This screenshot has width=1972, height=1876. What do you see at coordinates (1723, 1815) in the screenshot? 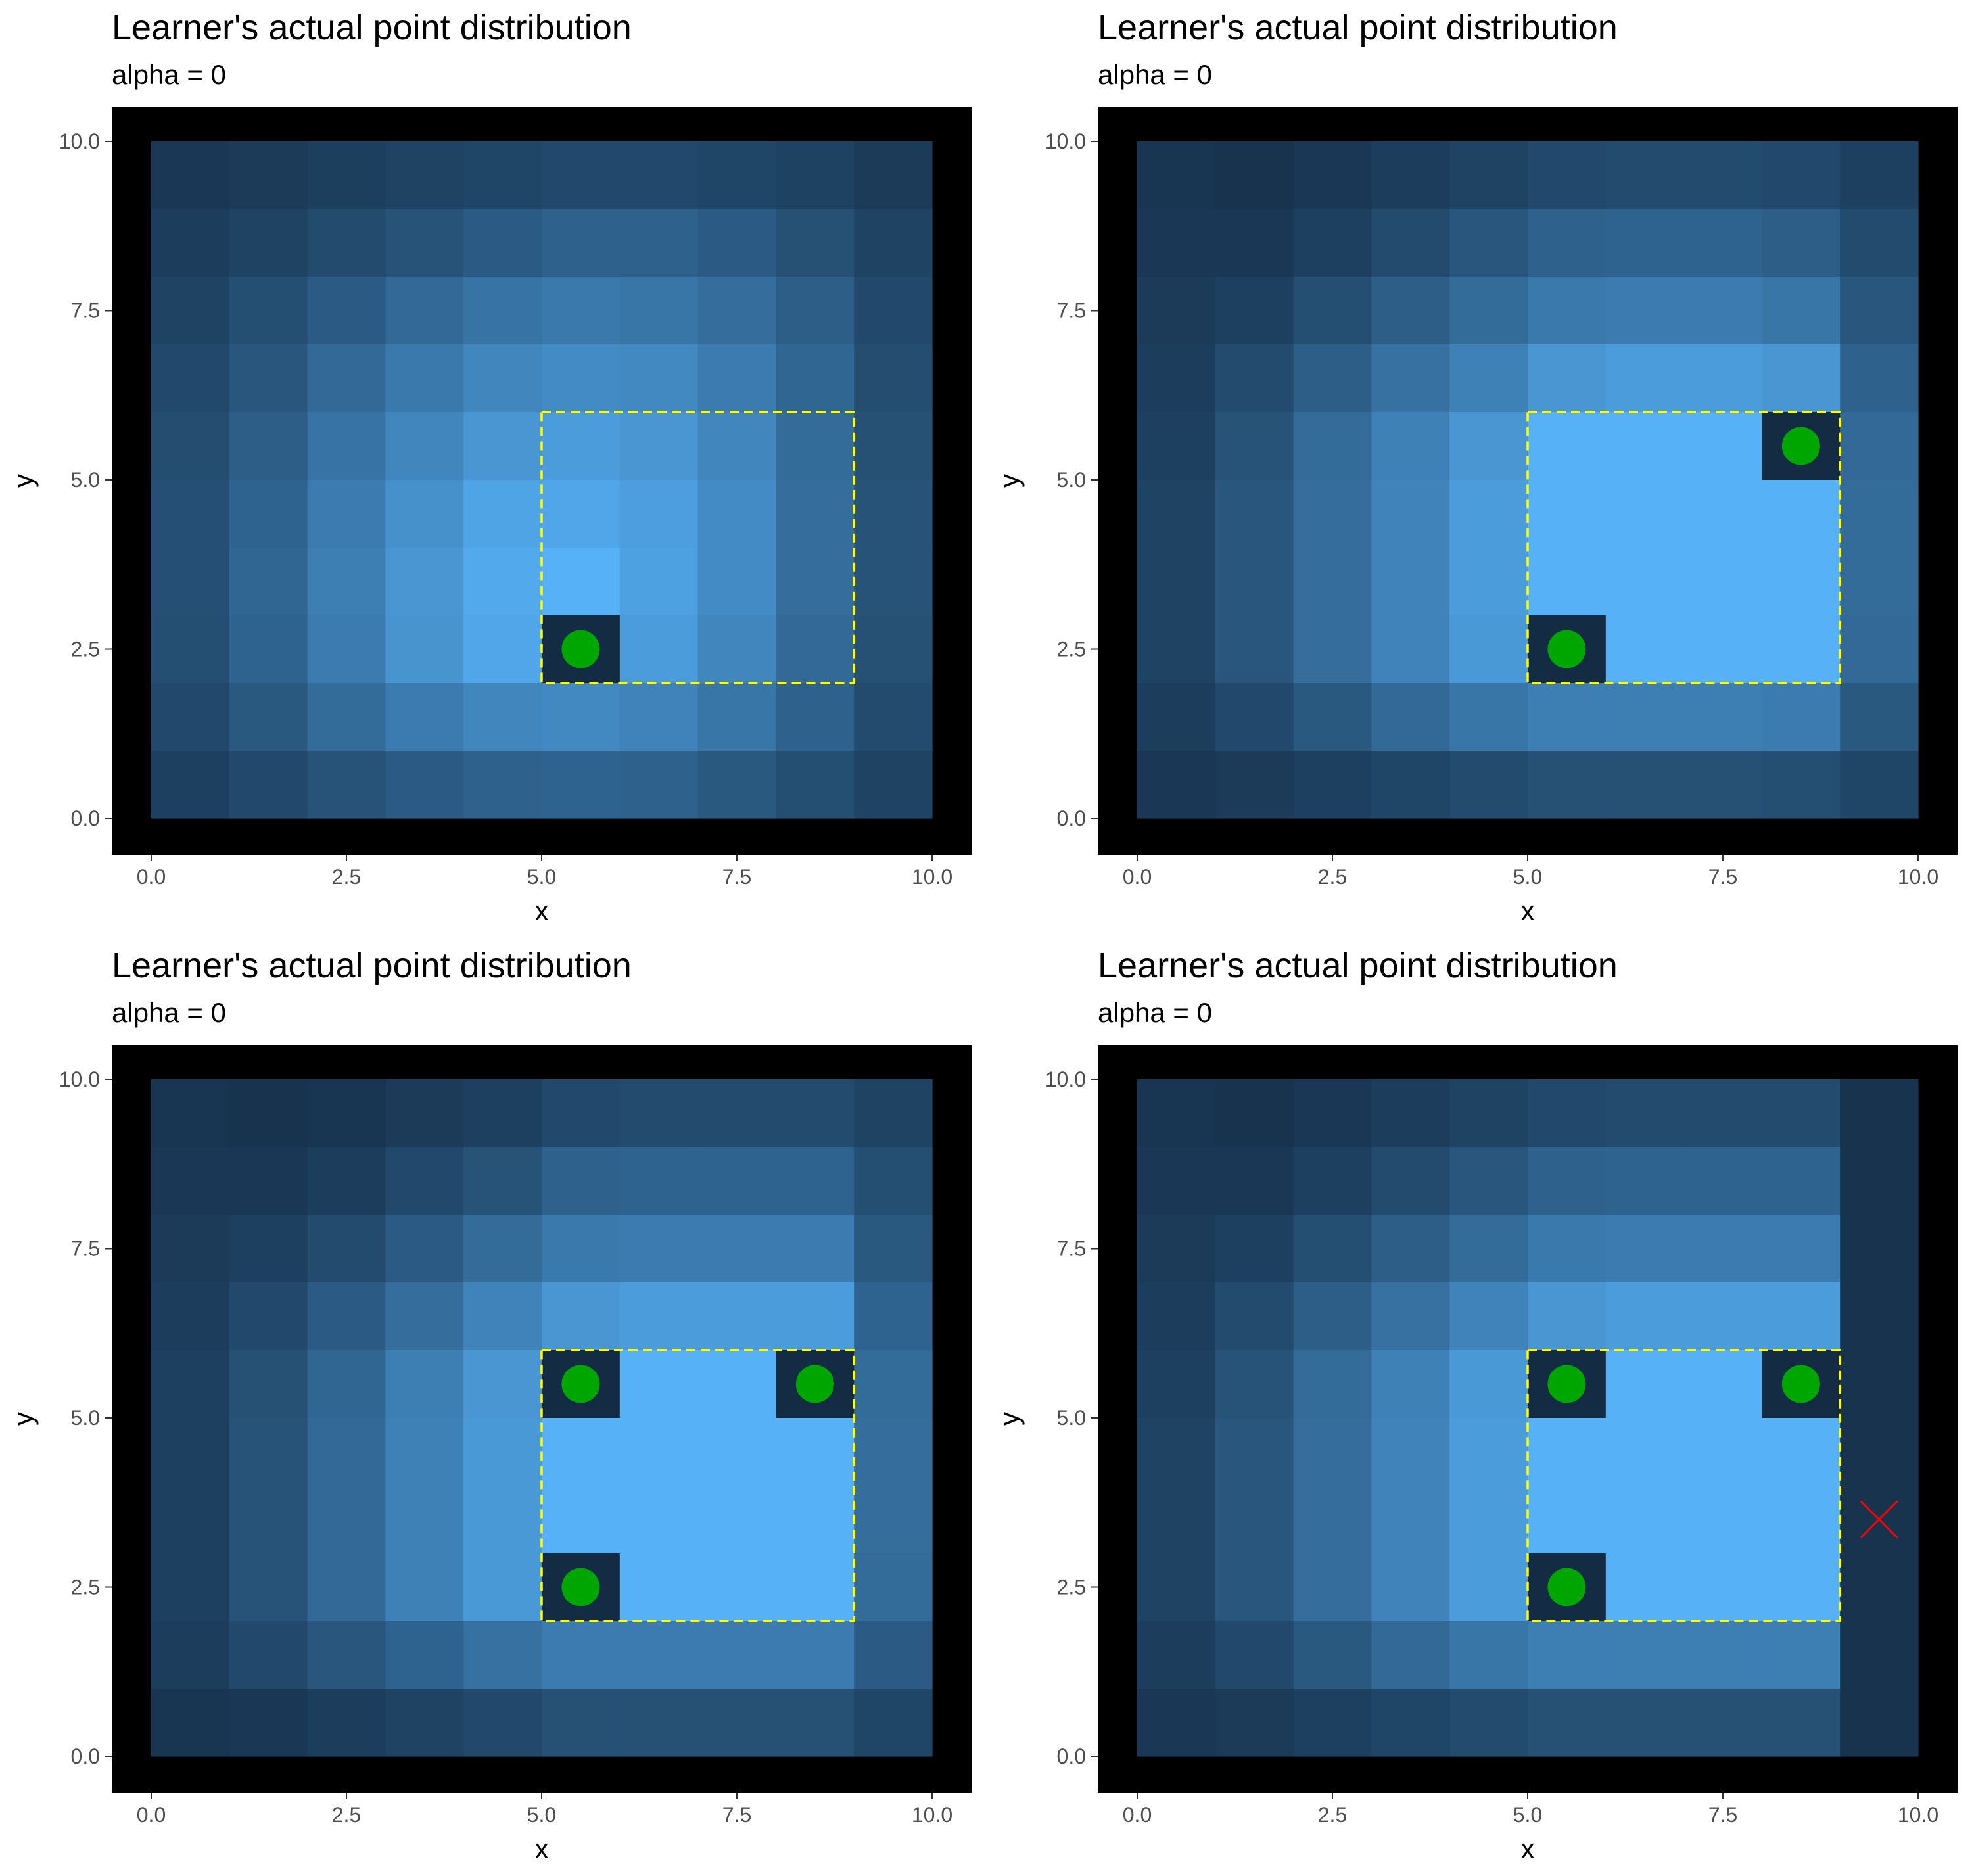
I see `x-tick-label: 7.5` at bounding box center [1723, 1815].